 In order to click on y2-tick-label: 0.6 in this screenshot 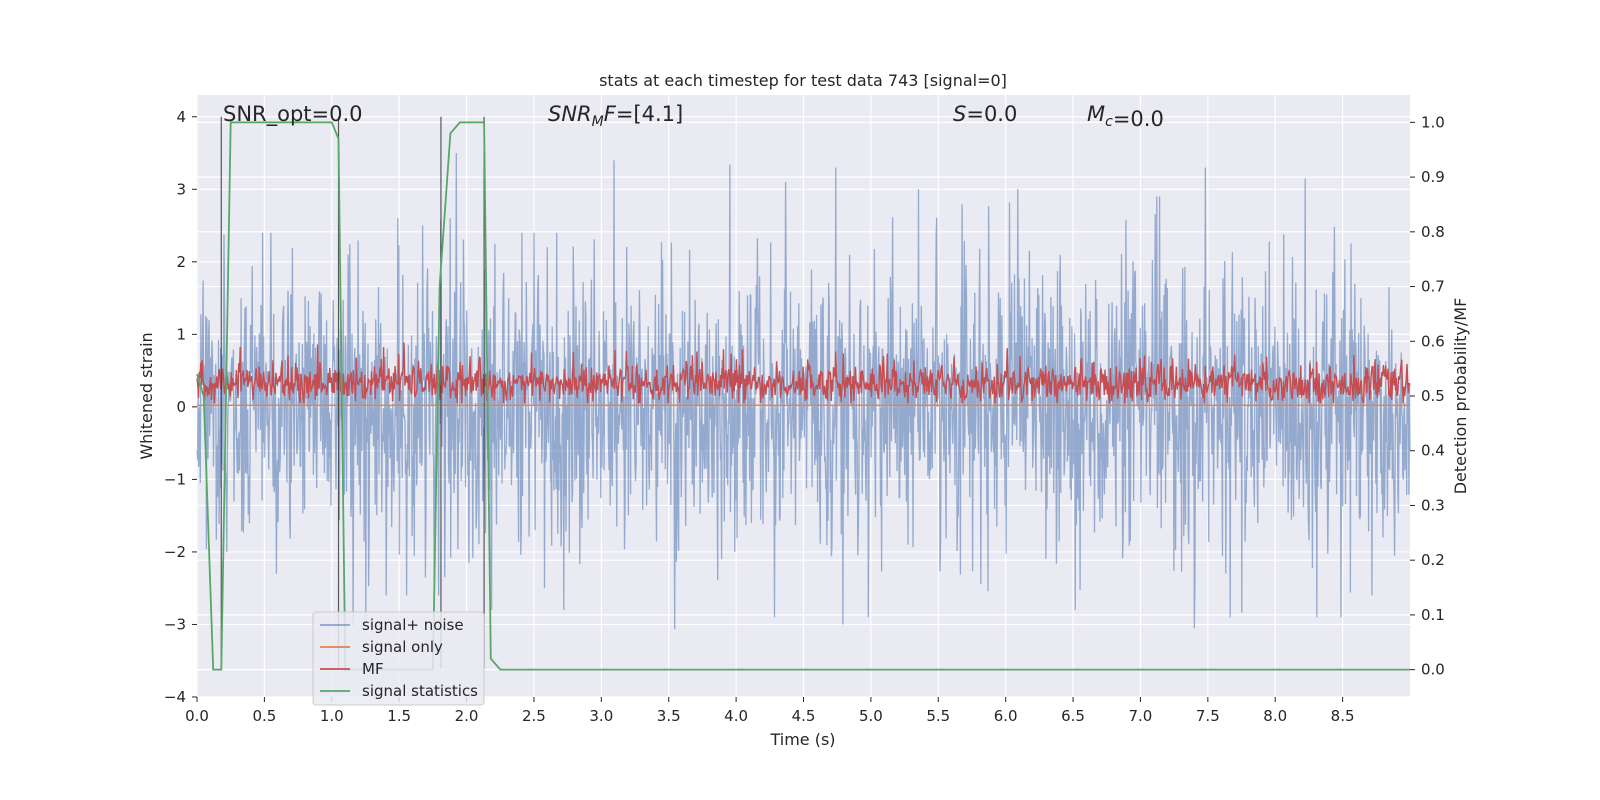, I will do `click(1433, 341)`.